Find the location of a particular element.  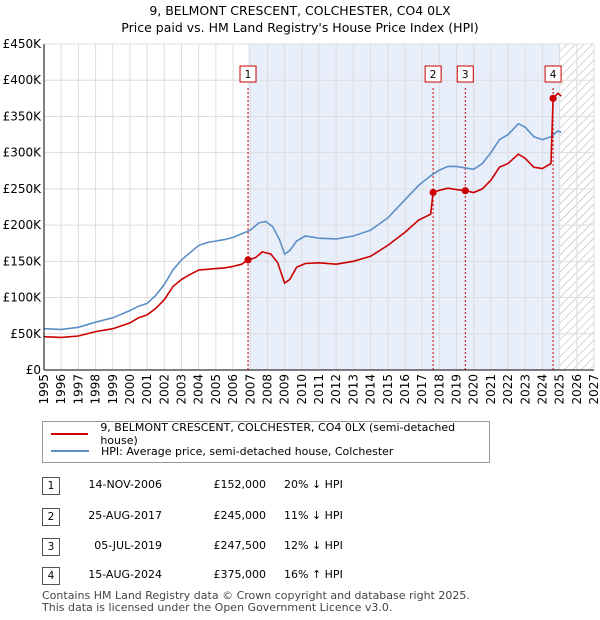

x-tick-label: 2008 is located at coordinates (267, 389).